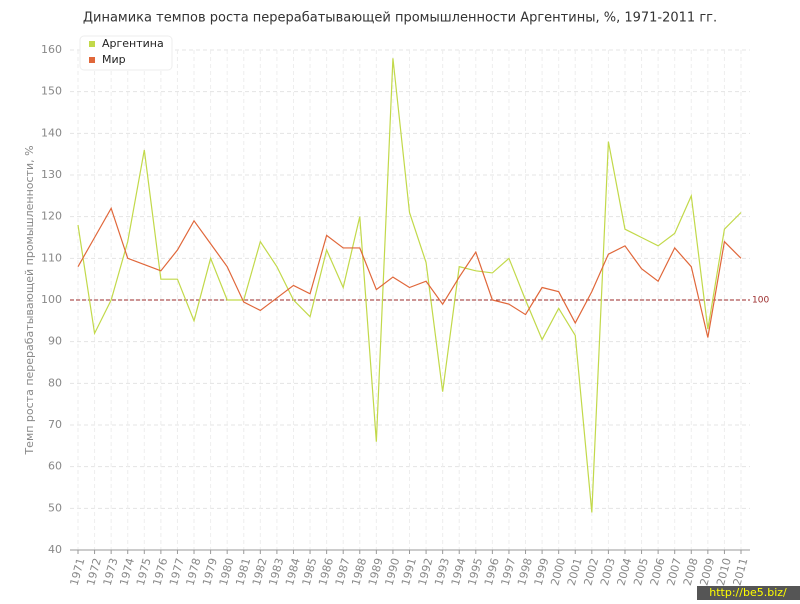  Describe the element at coordinates (51, 216) in the screenshot. I see `y-tick-label: 120` at that location.